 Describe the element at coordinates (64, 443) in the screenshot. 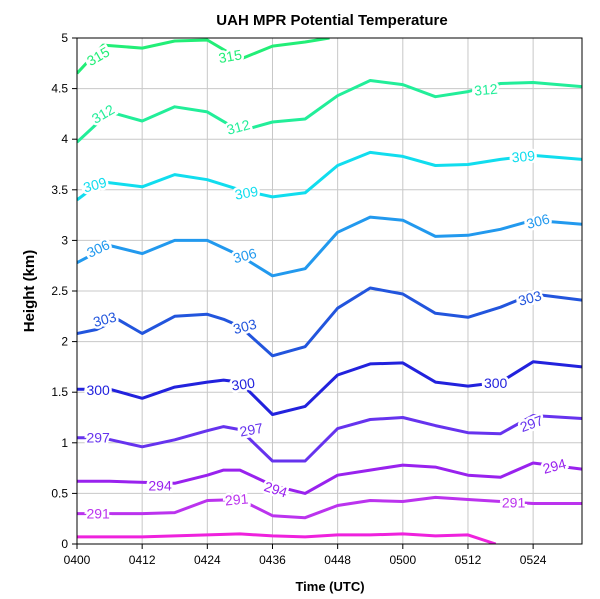

I see `y-tick-label: 1` at that location.